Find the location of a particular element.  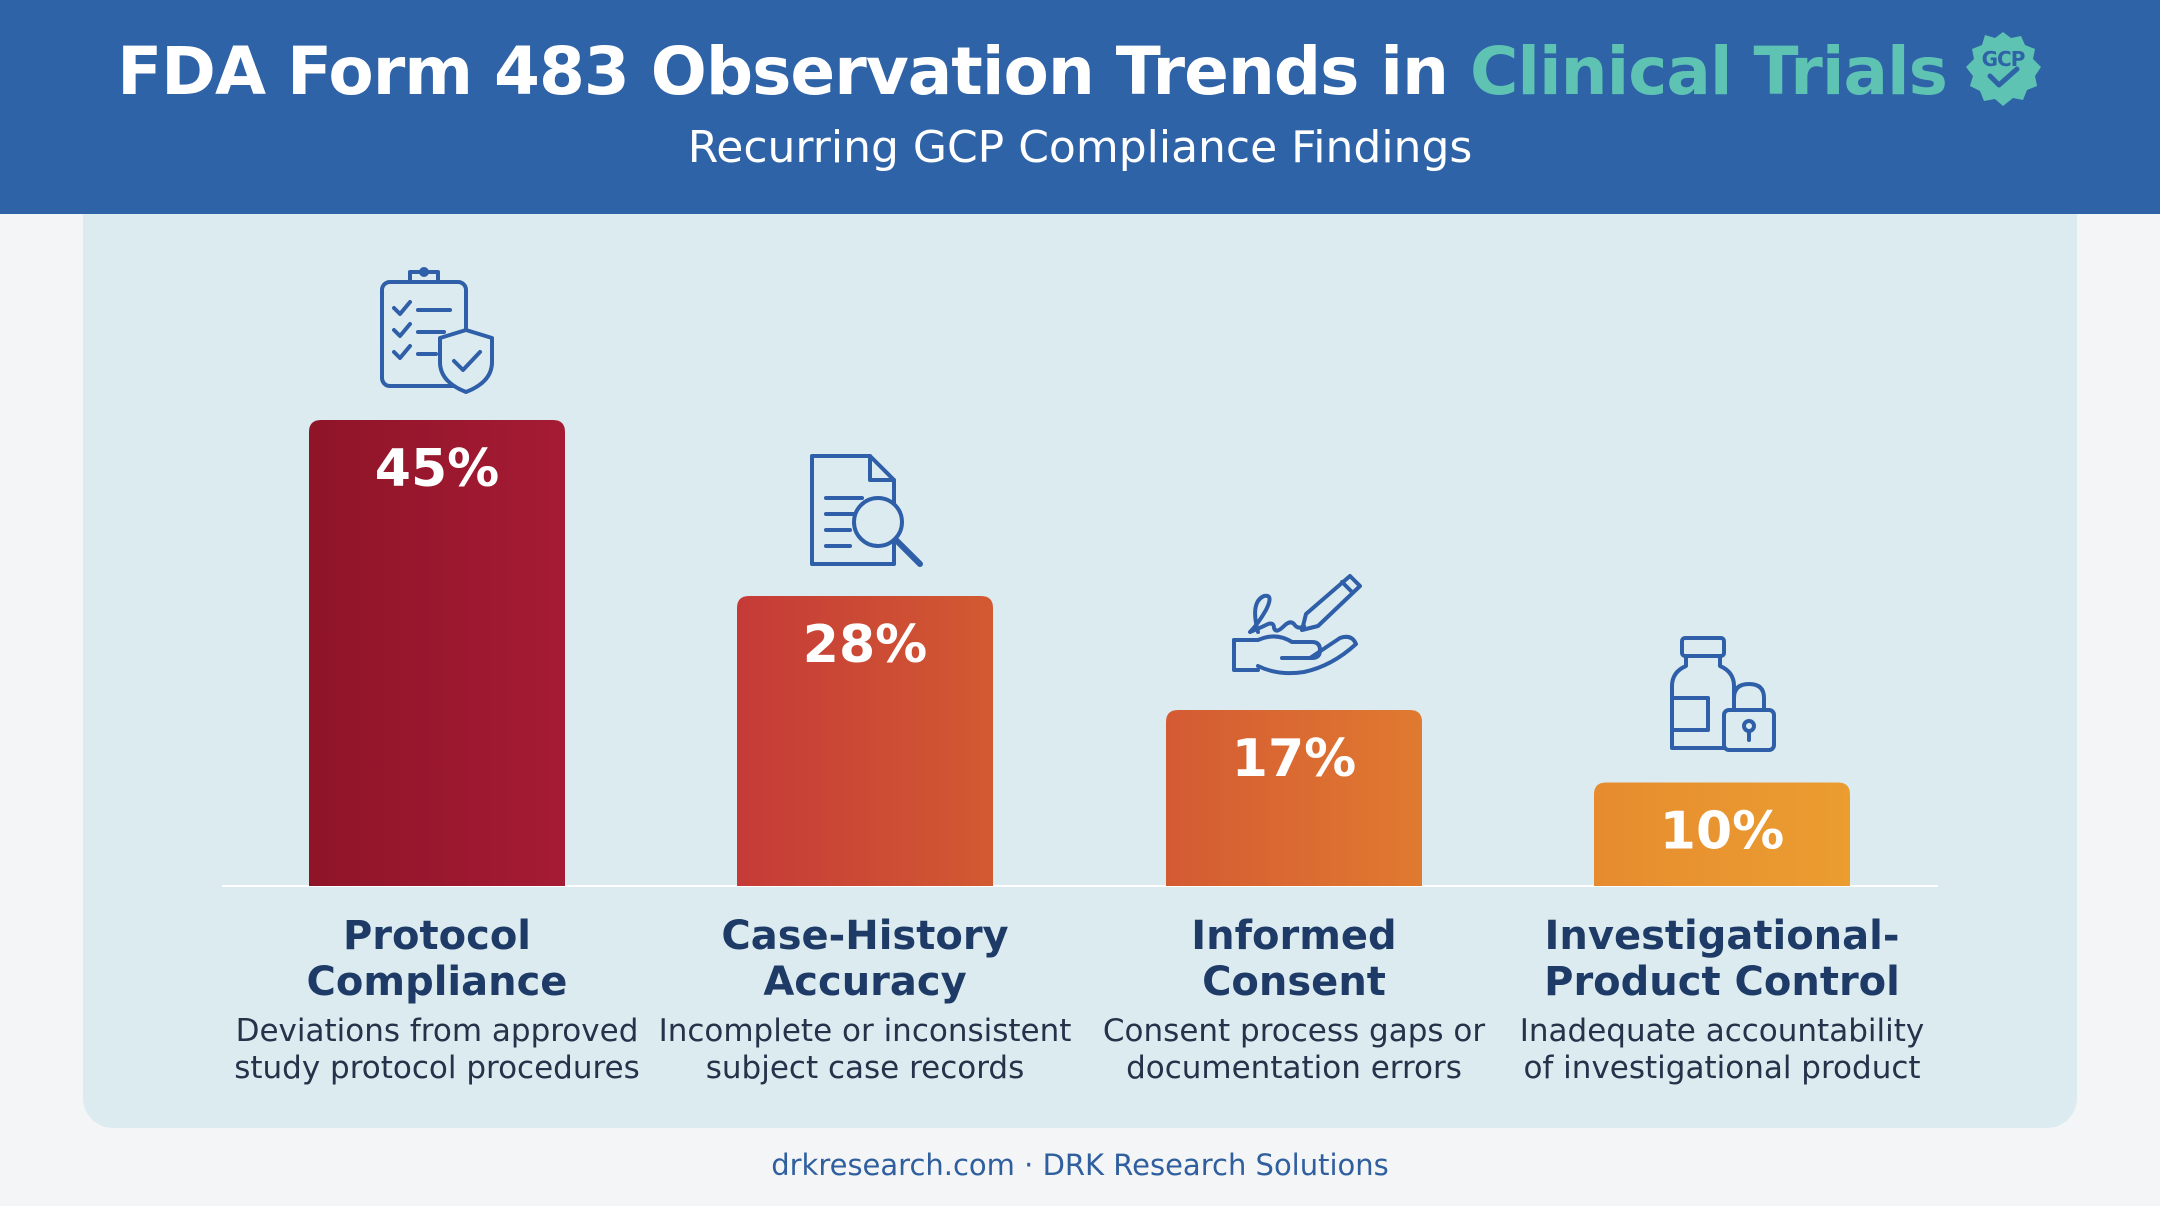

category-title: Consent is located at coordinates (1294, 982).